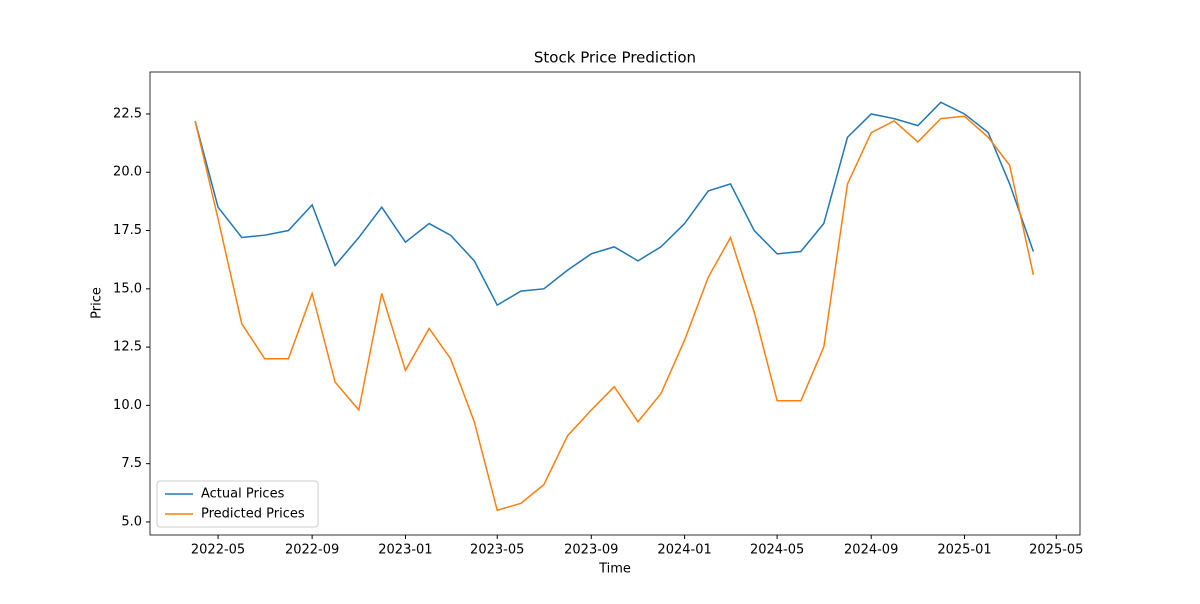 The width and height of the screenshot is (1200, 604). Describe the element at coordinates (127, 230) in the screenshot. I see `y-tick-label: 17.5` at that location.